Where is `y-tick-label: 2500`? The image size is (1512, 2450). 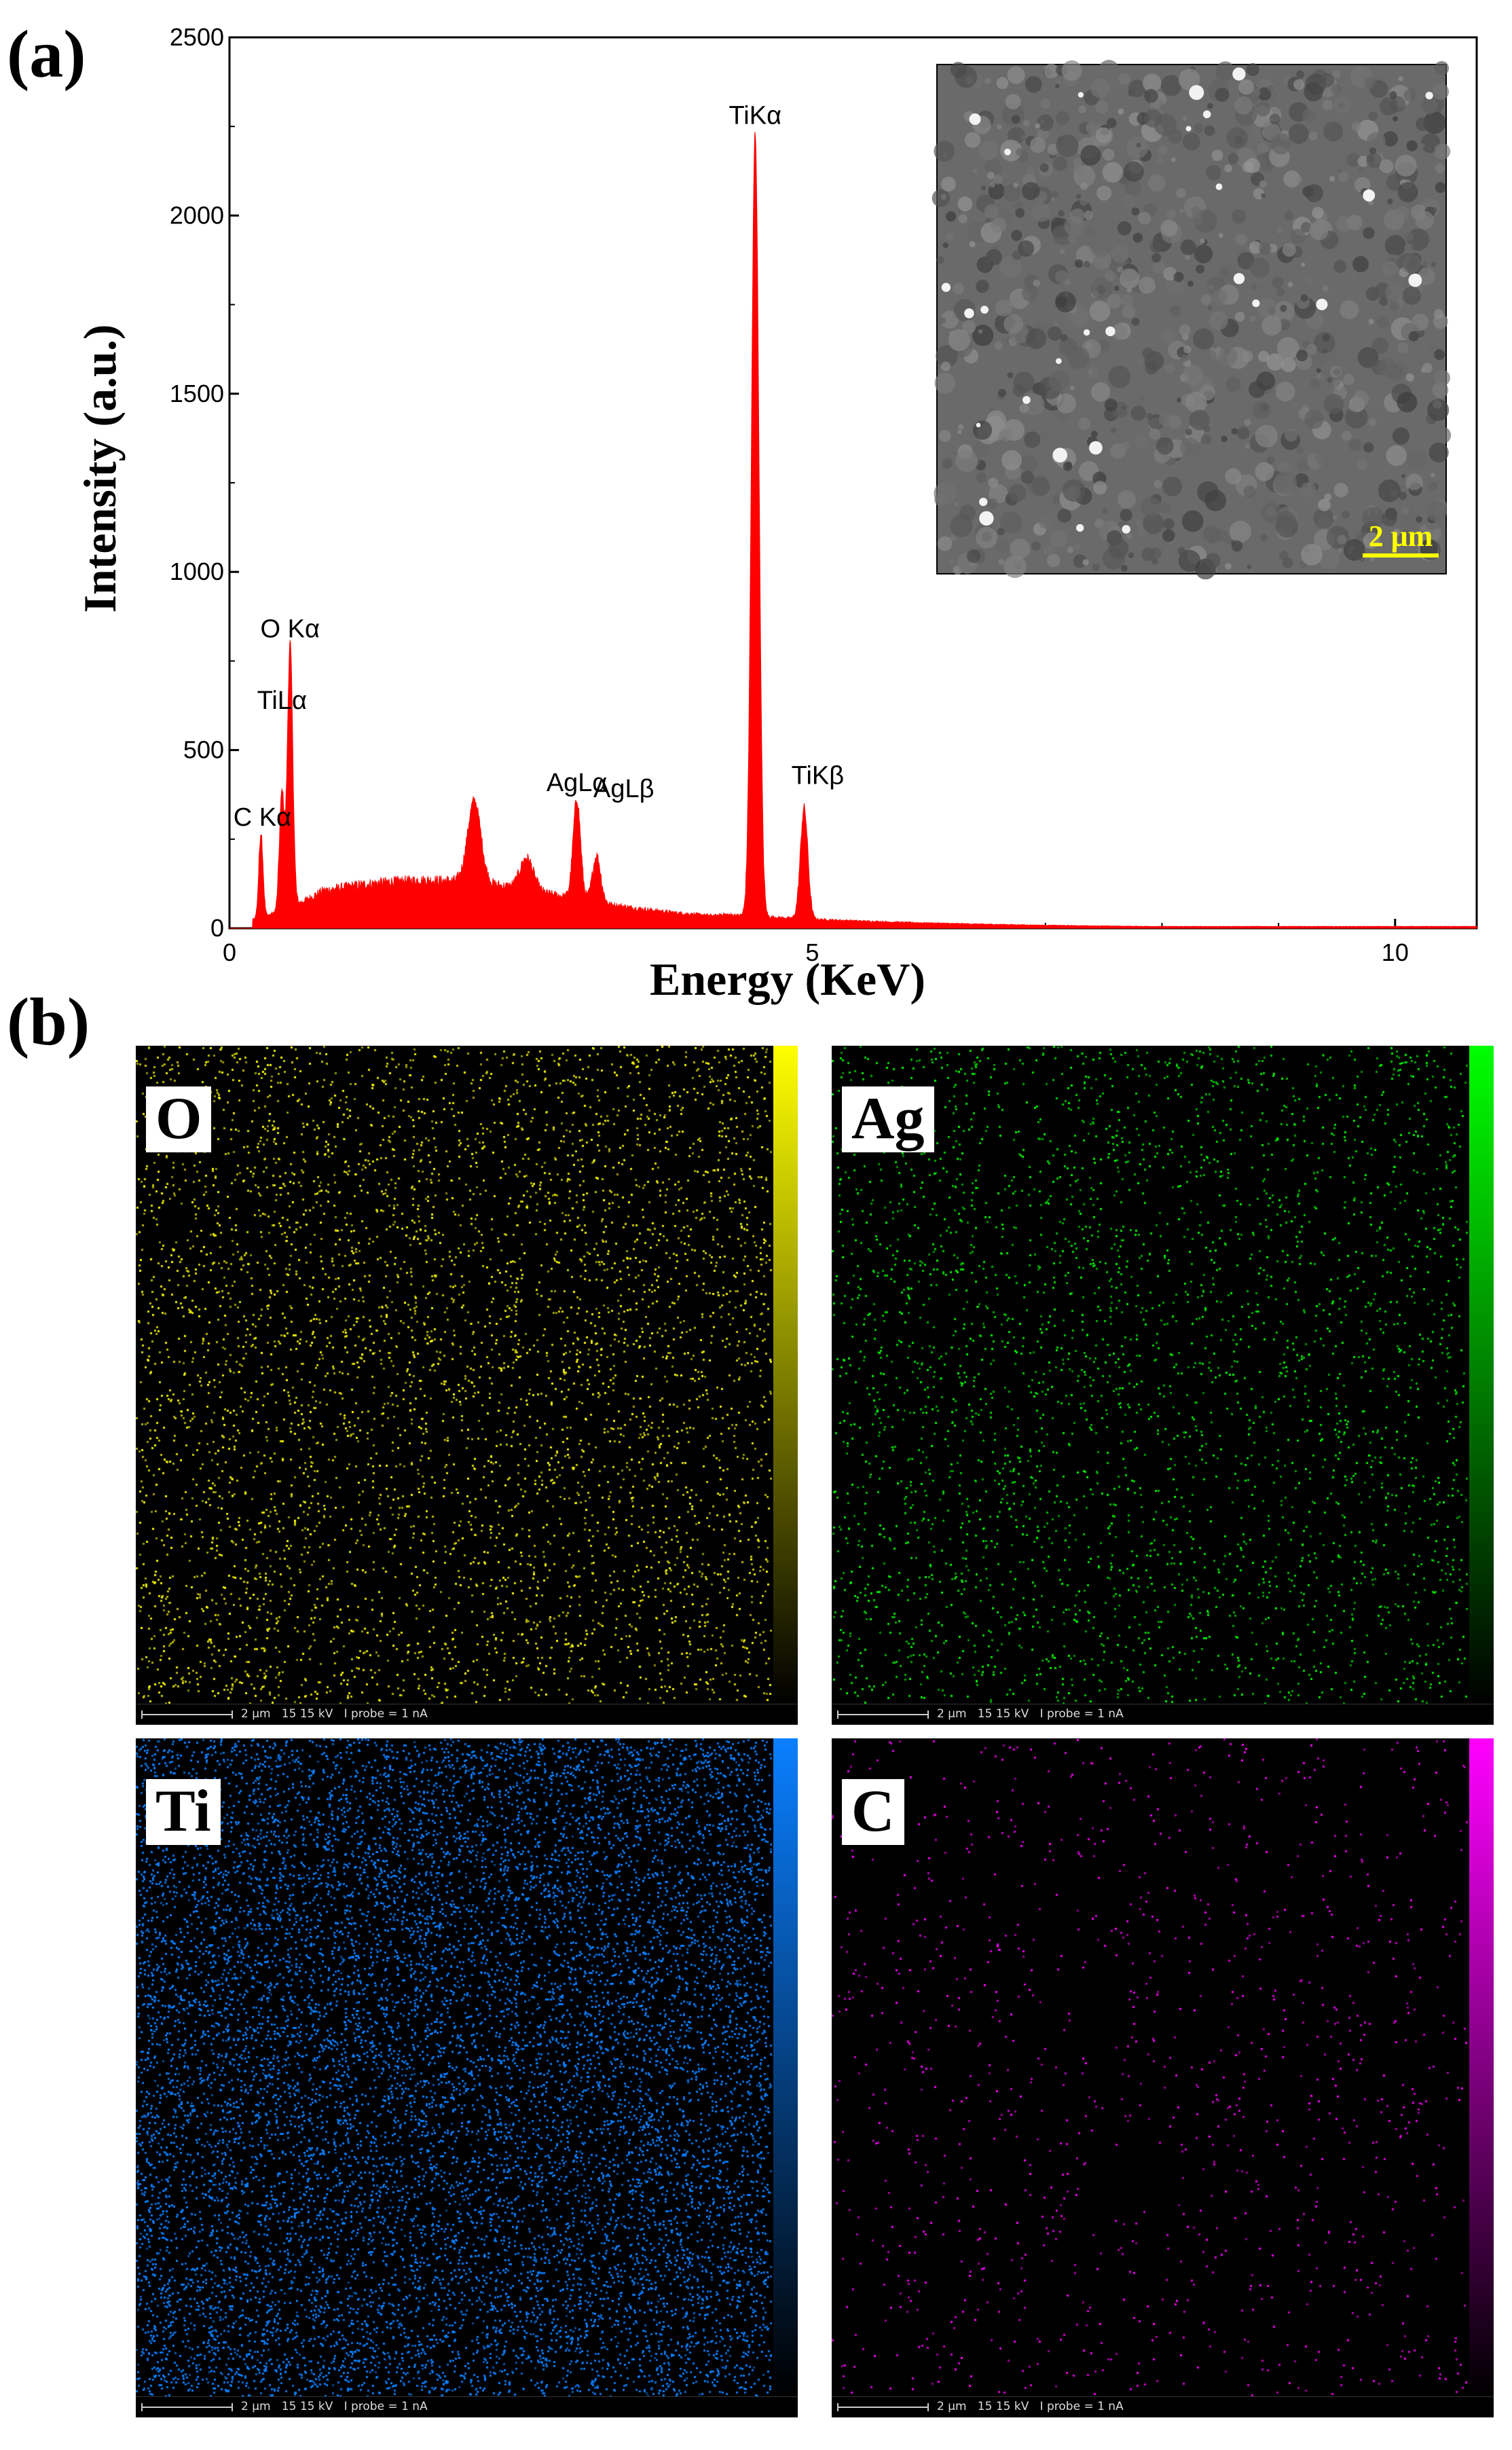 y-tick-label: 2500 is located at coordinates (197, 37).